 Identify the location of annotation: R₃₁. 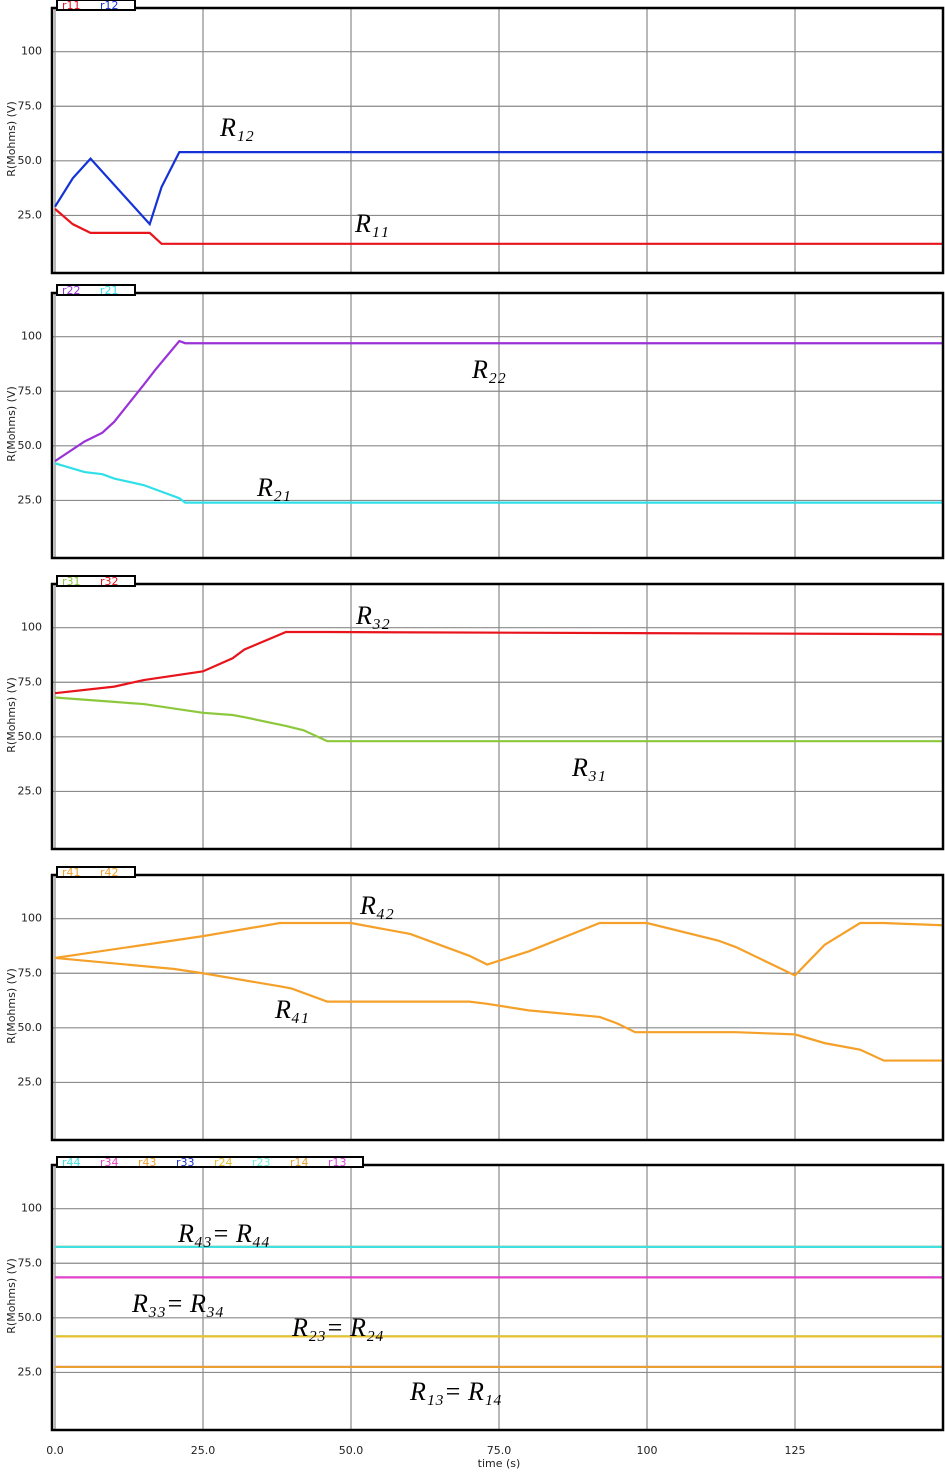
(588, 767).